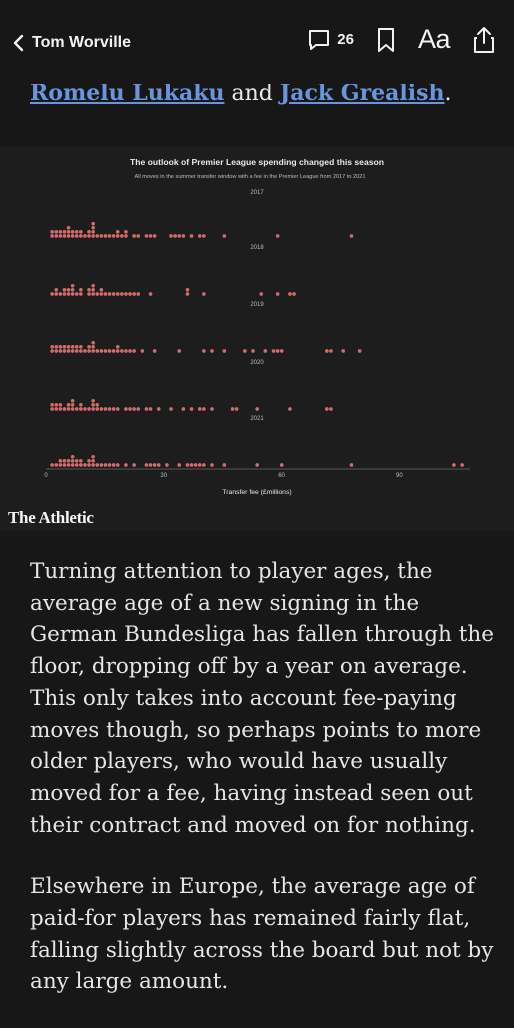 The height and width of the screenshot is (1028, 514). What do you see at coordinates (386, 40) in the screenshot?
I see `bookmark-button` at bounding box center [386, 40].